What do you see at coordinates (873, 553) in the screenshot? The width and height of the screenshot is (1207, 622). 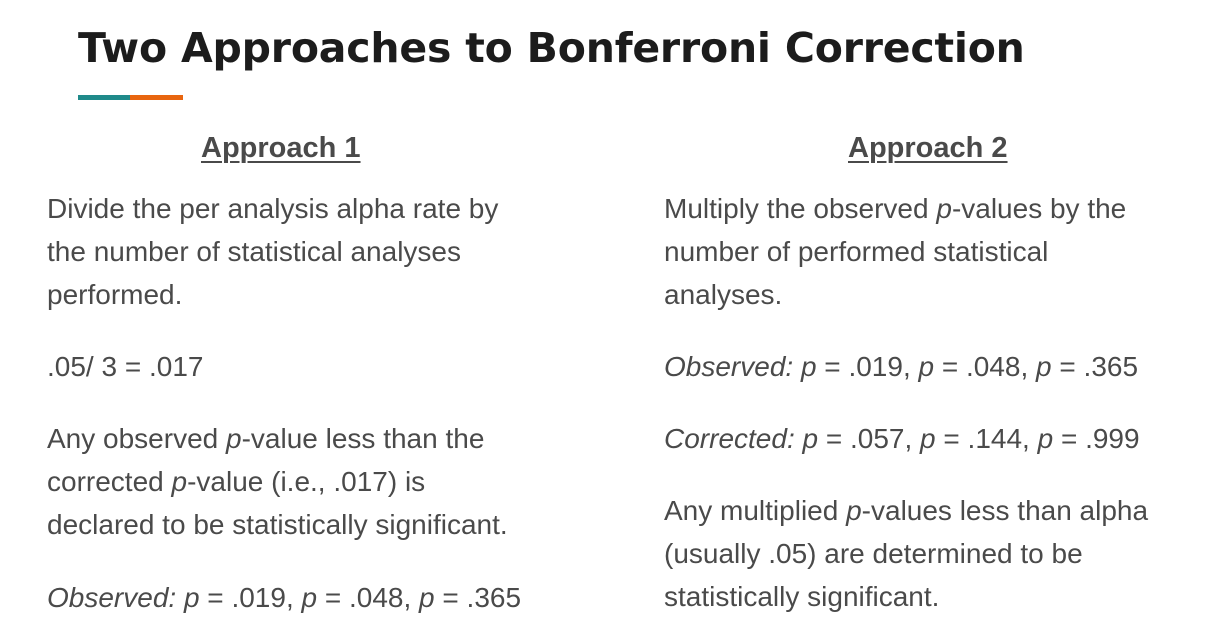 I see `approach-2-rule-text: (usually .05) are determined to be` at bounding box center [873, 553].